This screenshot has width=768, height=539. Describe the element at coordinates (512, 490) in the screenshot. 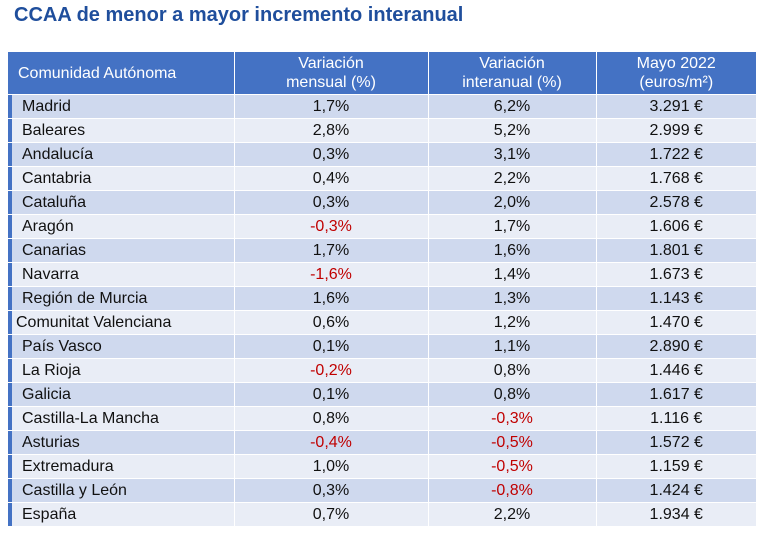

I see `annual-variation-cell: -0,8%` at that location.